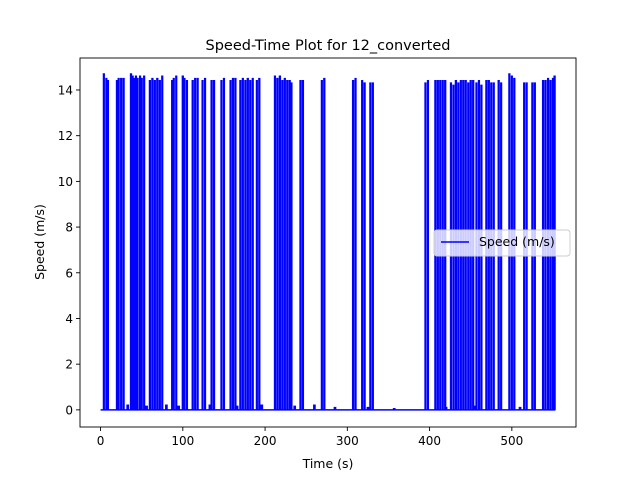 This screenshot has width=640, height=480. Describe the element at coordinates (69, 410) in the screenshot. I see `y-tick-label: 0` at that location.